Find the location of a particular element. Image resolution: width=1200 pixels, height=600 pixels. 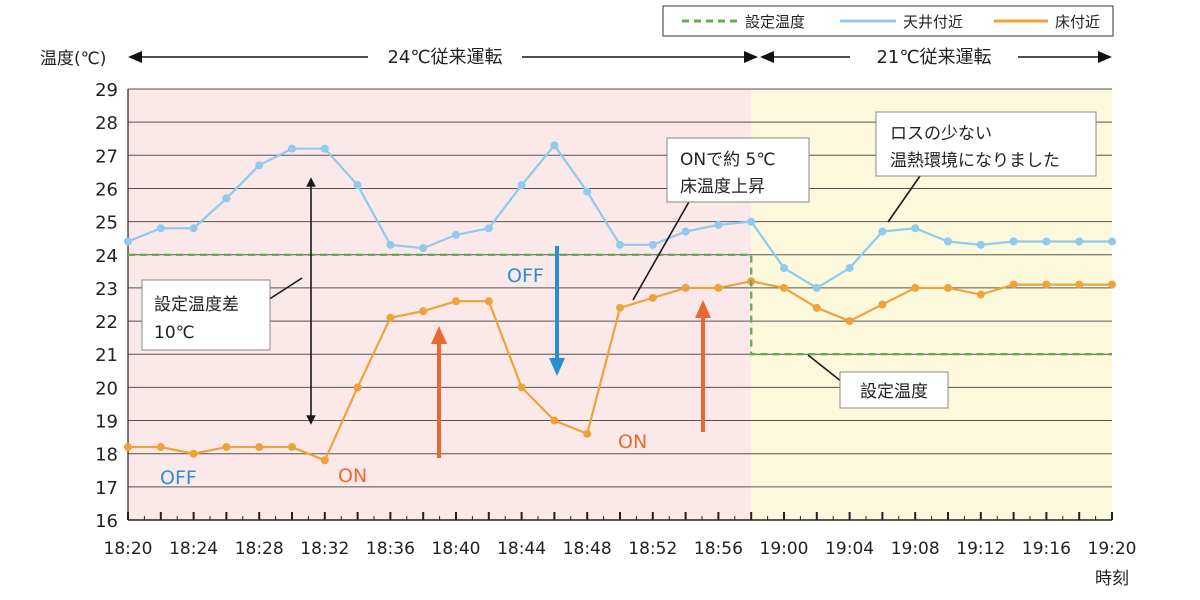

x-tick-label: 19:16 is located at coordinates (1046, 549).